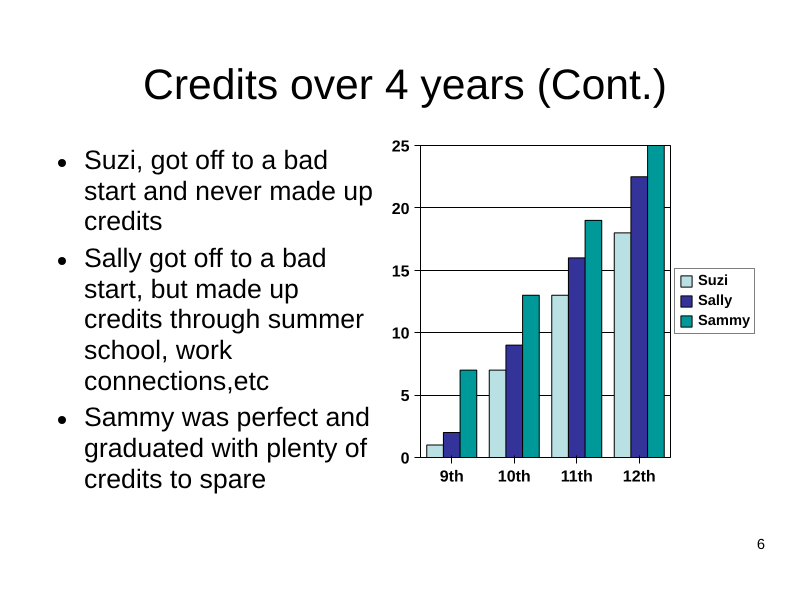 The image size is (800, 600). What do you see at coordinates (715, 301) in the screenshot?
I see `legend-label: Sally` at bounding box center [715, 301].